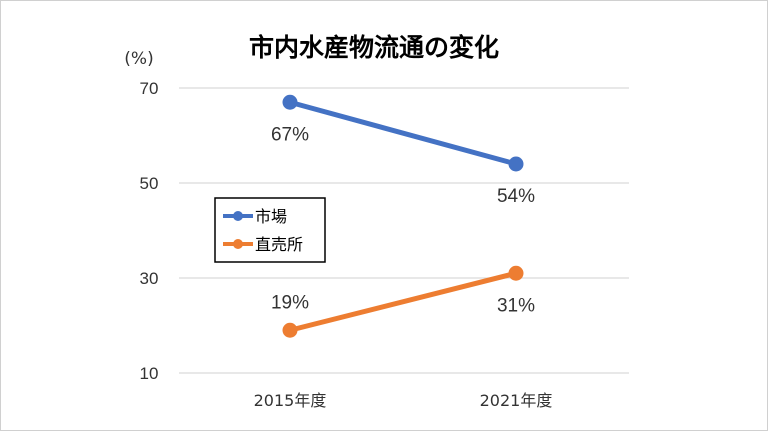 The width and height of the screenshot is (768, 432). What do you see at coordinates (149, 373) in the screenshot?
I see `y-tick-label: 10` at bounding box center [149, 373].